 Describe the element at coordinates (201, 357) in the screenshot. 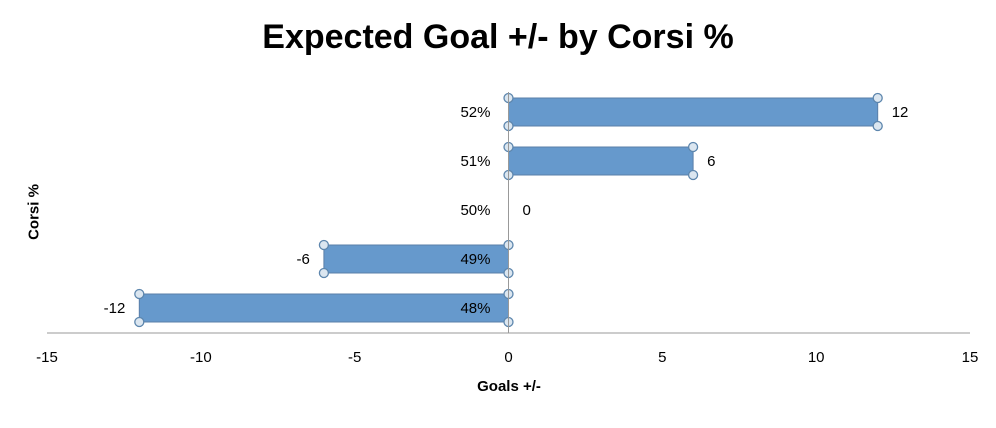

I see `x-tick-label: -10` at that location.